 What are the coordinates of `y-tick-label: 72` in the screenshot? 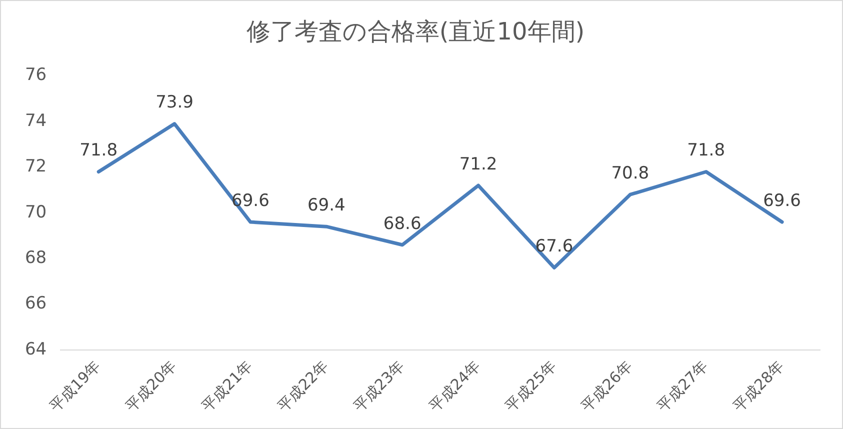 It's located at (35, 166).